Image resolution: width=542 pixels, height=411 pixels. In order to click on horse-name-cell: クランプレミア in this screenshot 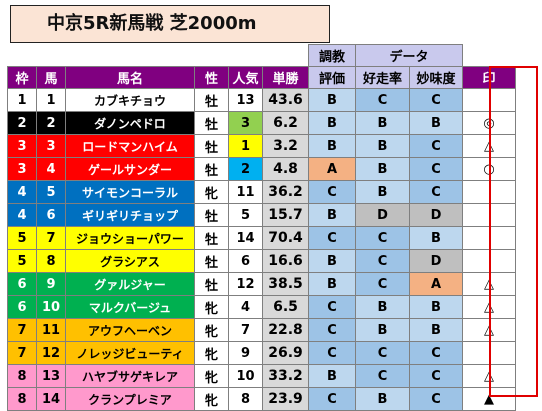, I will do `click(130, 399)`.